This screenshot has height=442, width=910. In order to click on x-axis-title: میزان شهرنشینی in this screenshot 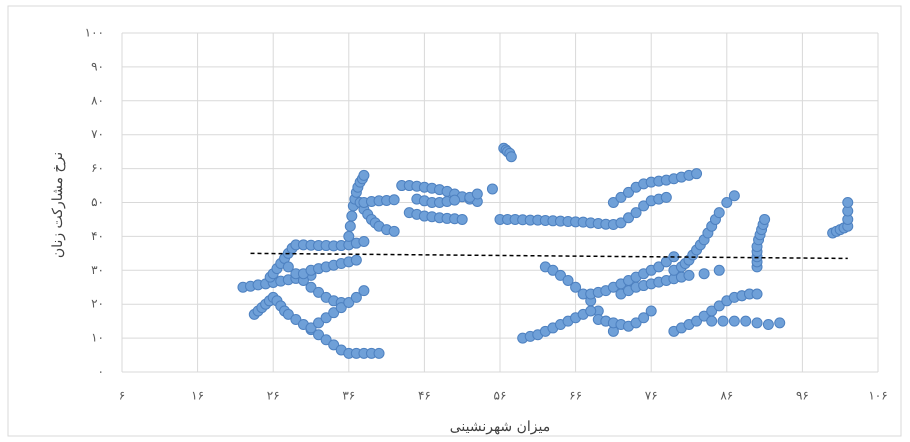, I will do `click(500, 427)`.